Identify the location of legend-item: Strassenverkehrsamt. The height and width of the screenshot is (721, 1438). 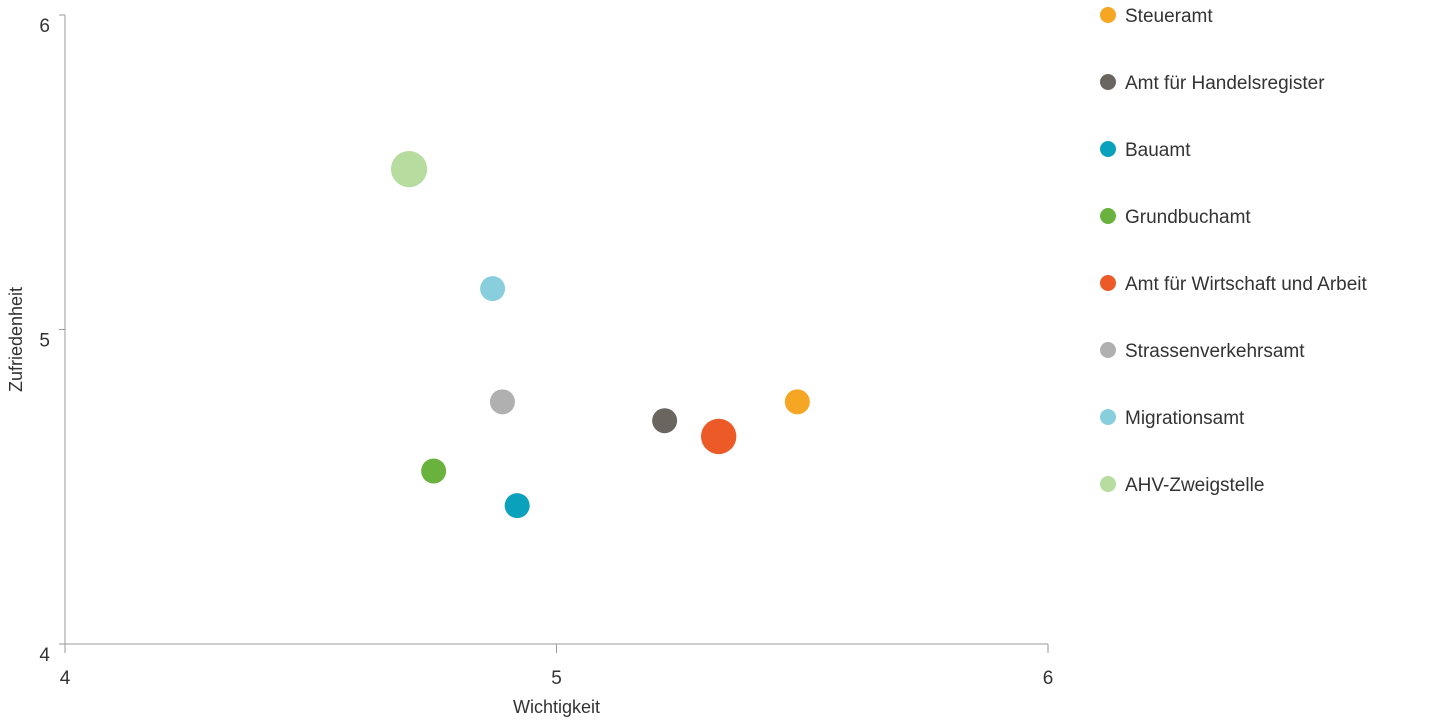
(1202, 351).